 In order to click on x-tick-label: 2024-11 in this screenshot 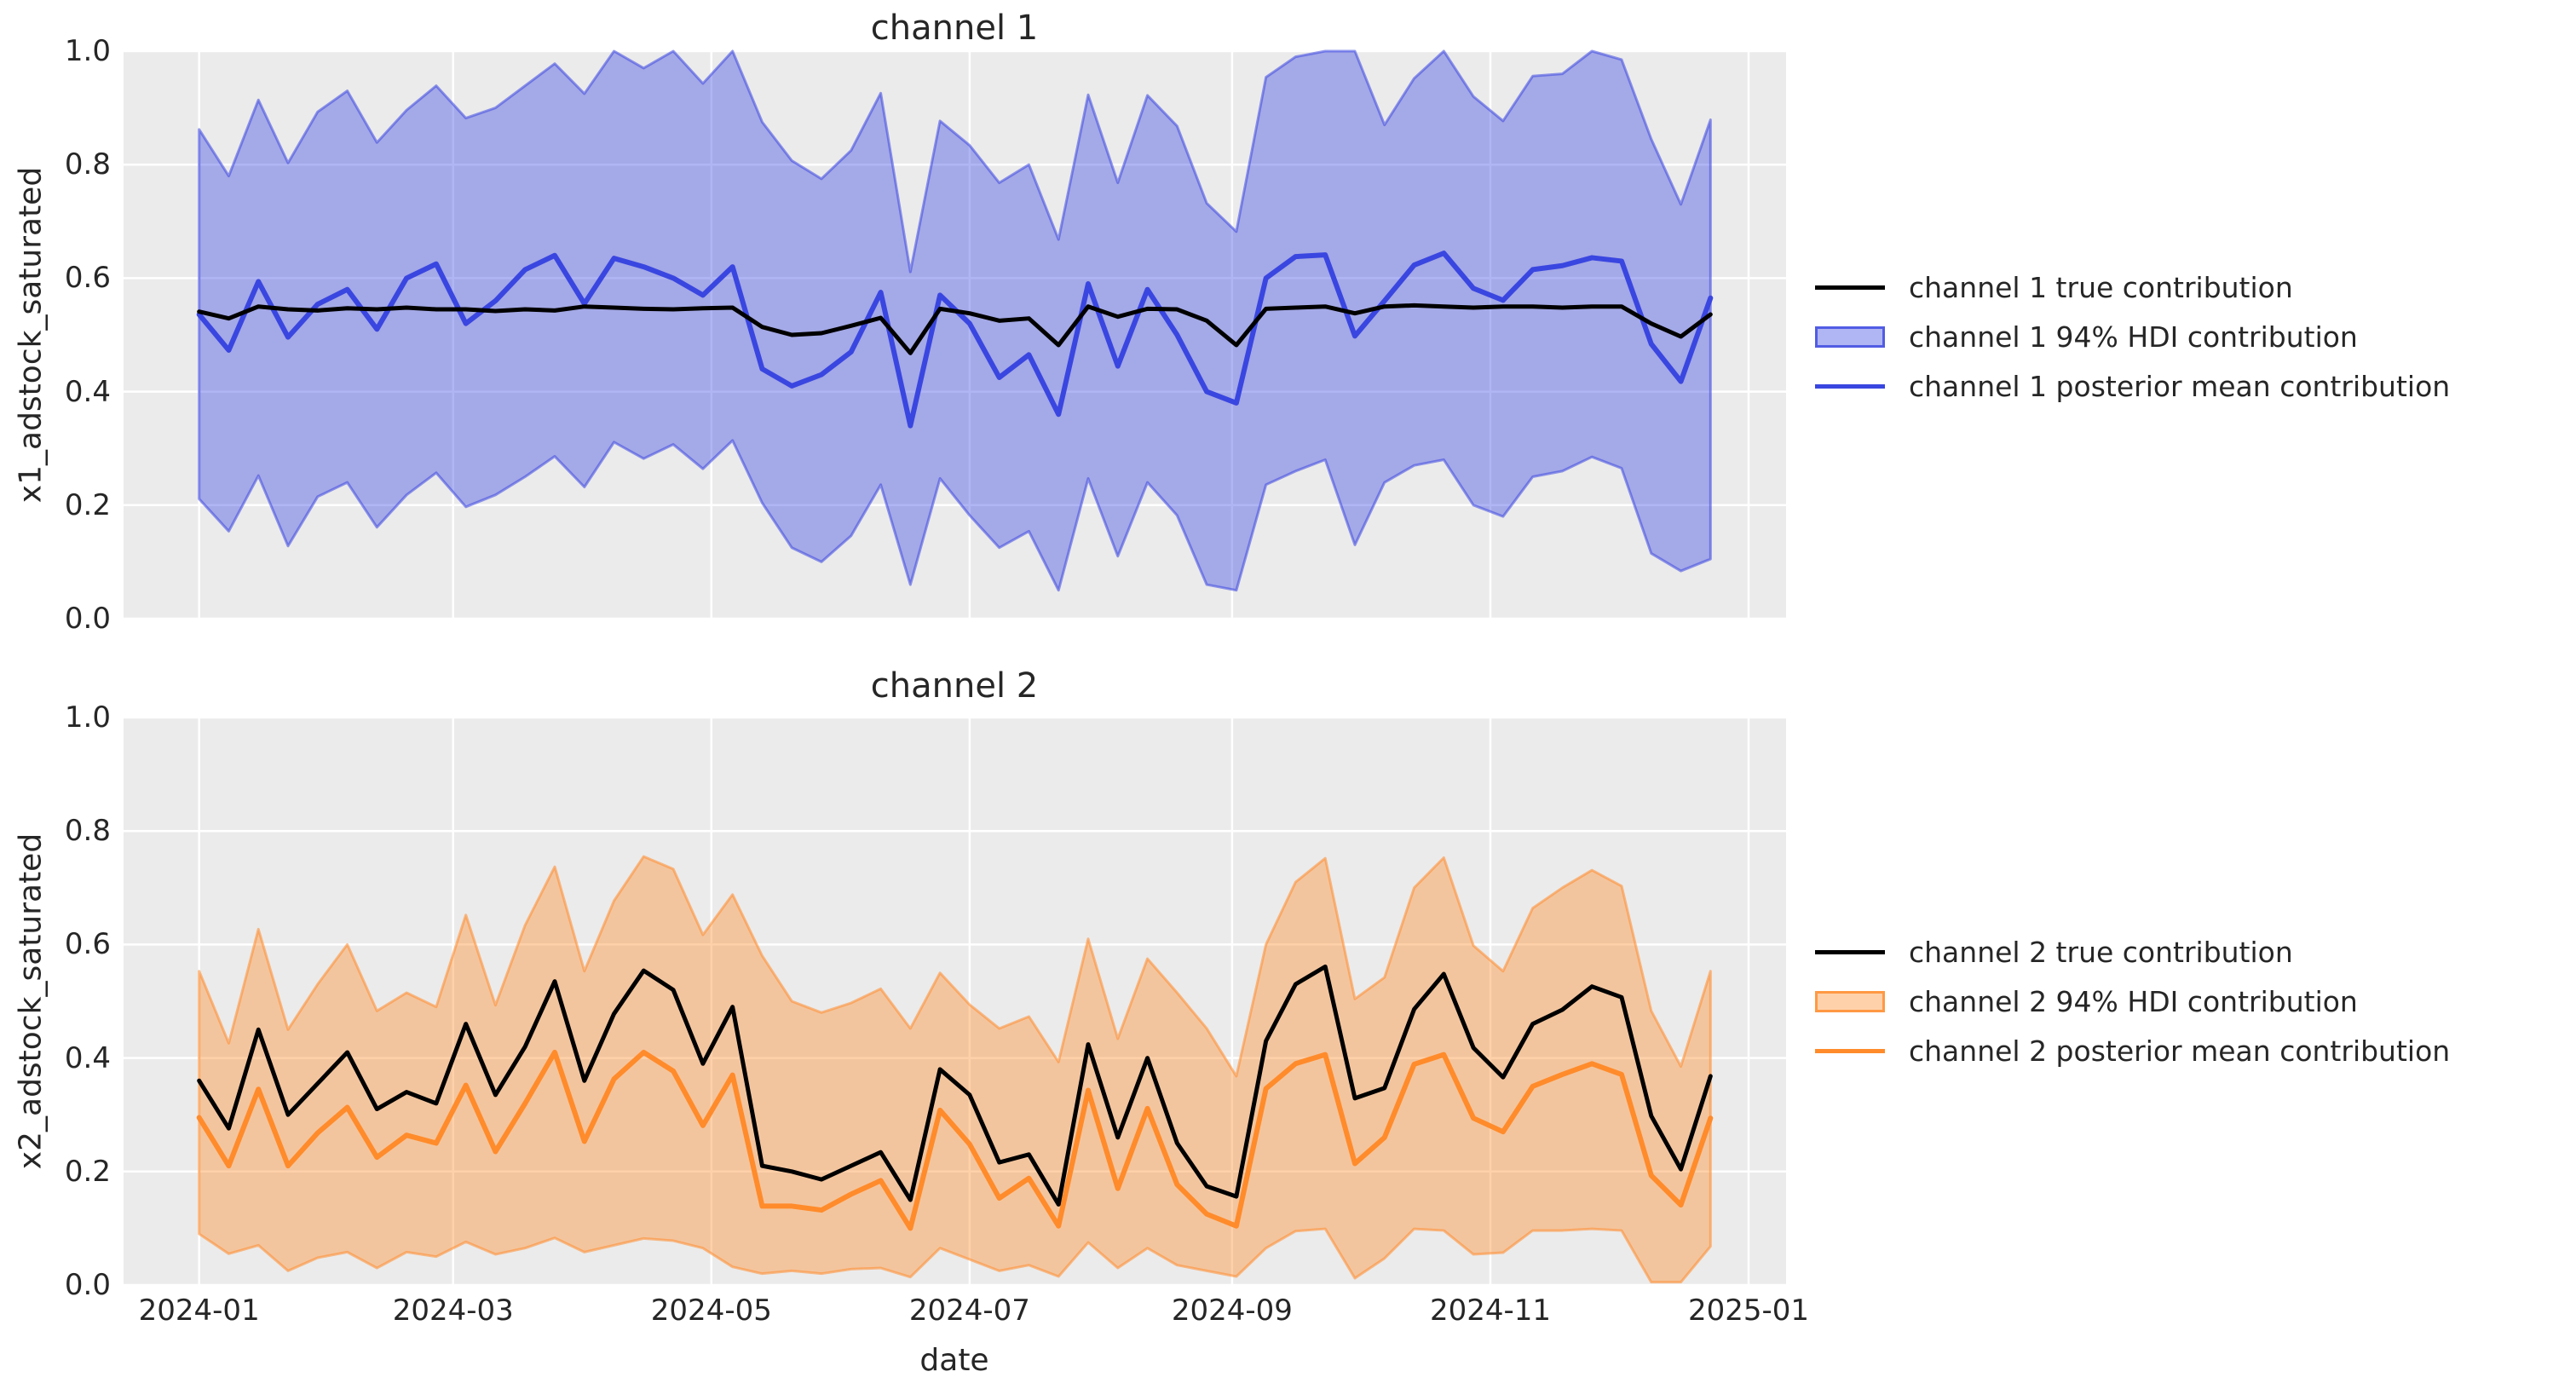, I will do `click(1490, 1311)`.